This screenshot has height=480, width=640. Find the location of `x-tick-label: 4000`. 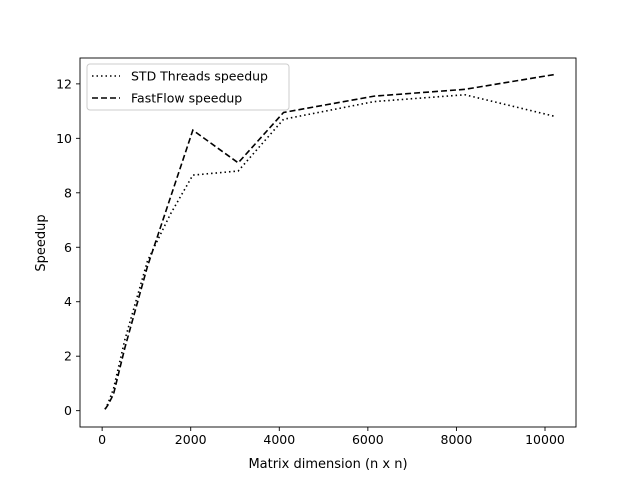

x-tick-label: 4000 is located at coordinates (279, 439).